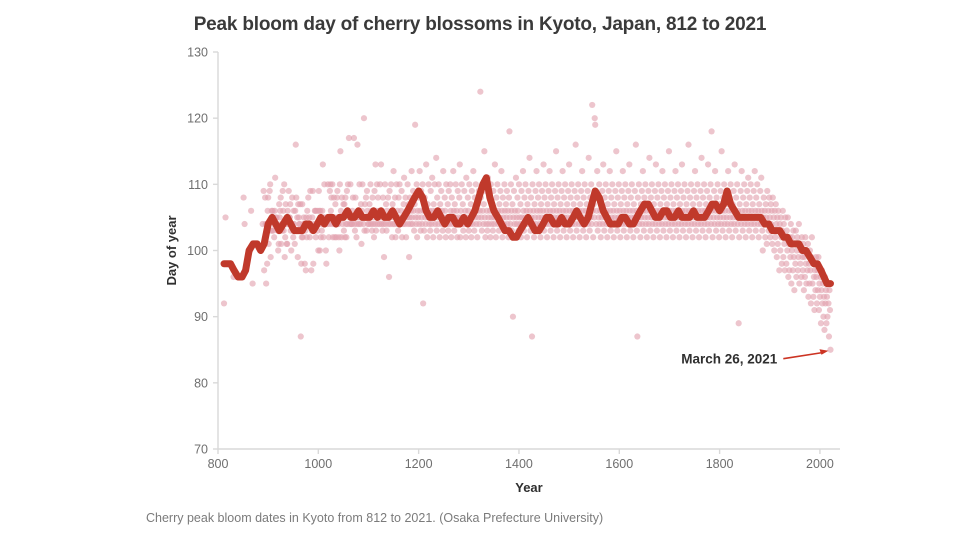 This screenshot has width=960, height=540. I want to click on y-axis-tick-label: 90, so click(201, 317).